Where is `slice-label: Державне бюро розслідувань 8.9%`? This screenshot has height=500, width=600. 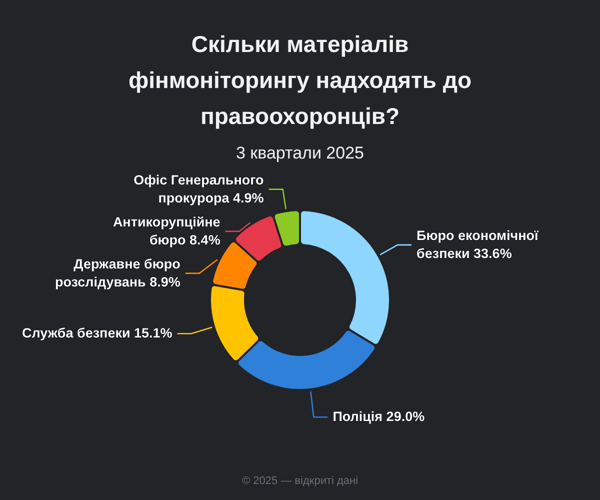
slice-label: Державне бюро розслідувань 8.9% is located at coordinates (117, 272).